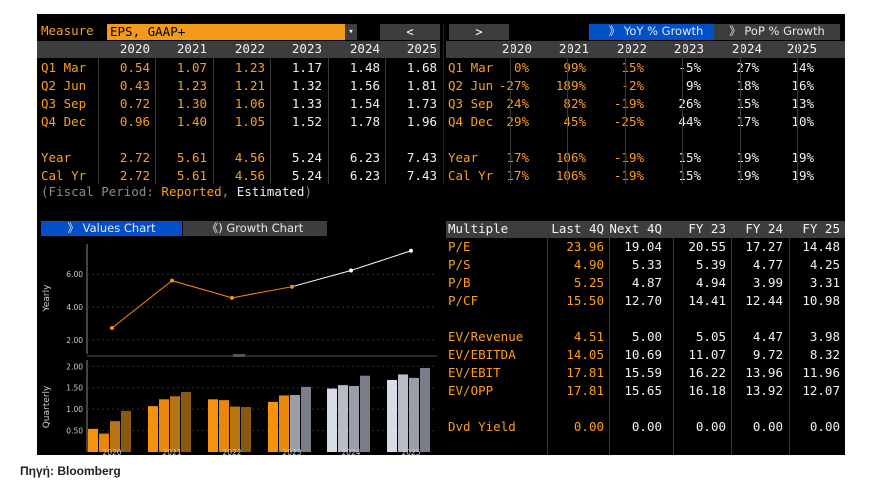 This screenshot has width=885, height=488. Describe the element at coordinates (471, 103) in the screenshot. I see `growth-row-label: Q3 Sep` at that location.